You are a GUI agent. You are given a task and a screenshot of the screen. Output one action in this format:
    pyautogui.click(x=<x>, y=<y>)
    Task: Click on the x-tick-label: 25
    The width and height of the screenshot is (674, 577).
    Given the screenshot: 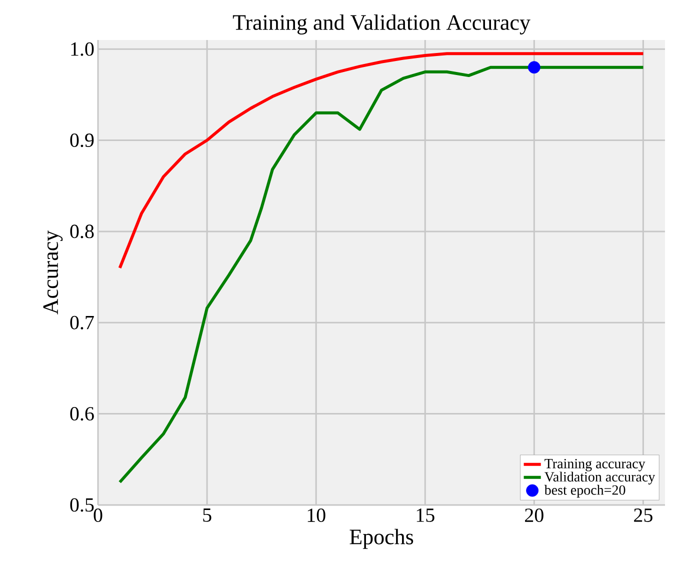 What is the action you would take?
    pyautogui.click(x=643, y=515)
    